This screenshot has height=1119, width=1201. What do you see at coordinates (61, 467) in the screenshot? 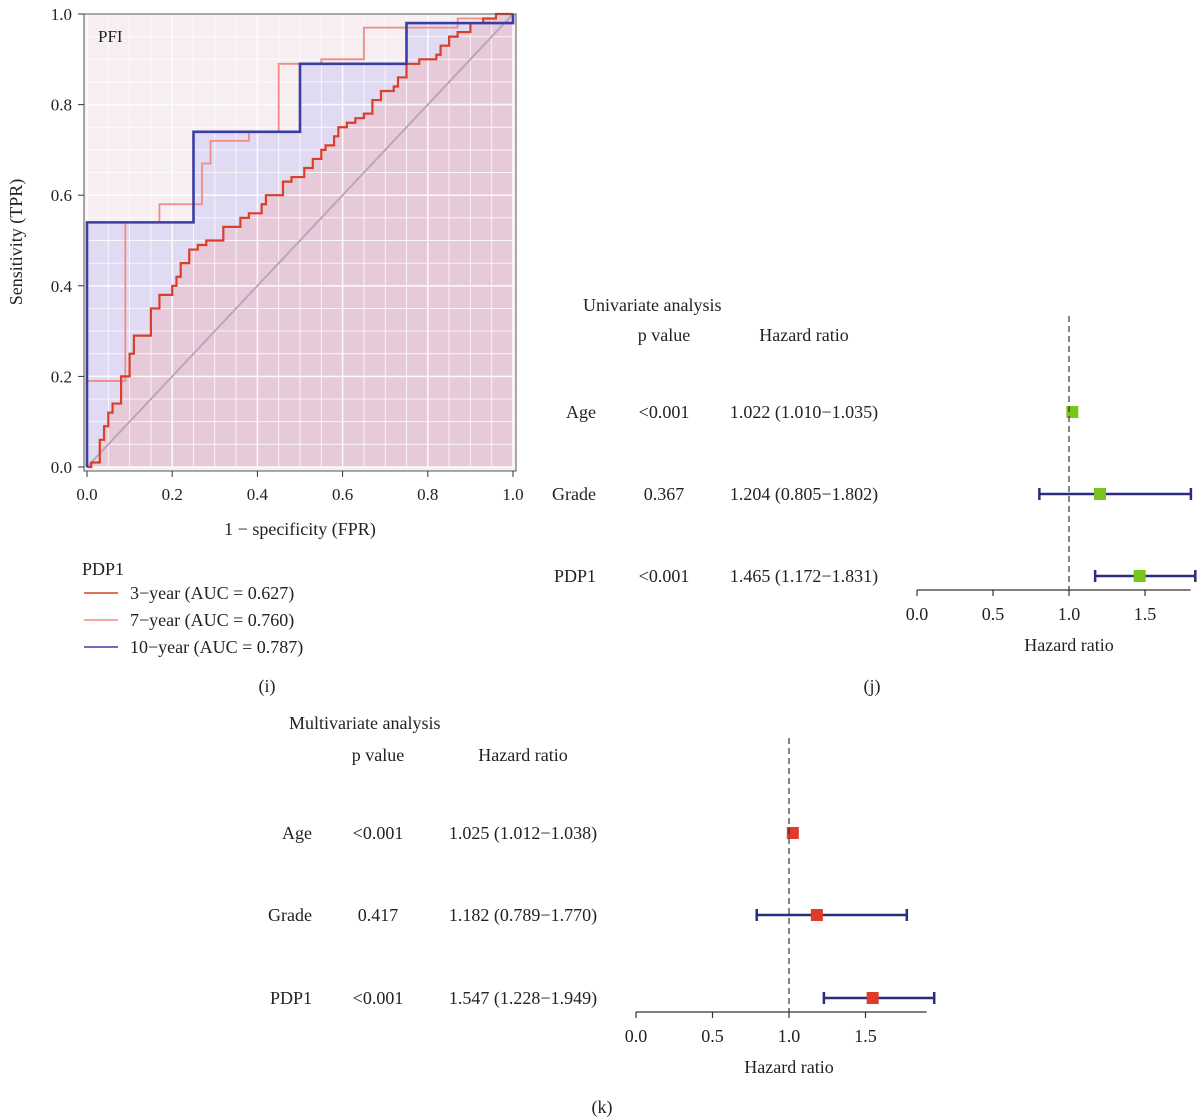
I see `roc-y-tick-label: 0.0` at bounding box center [61, 467].